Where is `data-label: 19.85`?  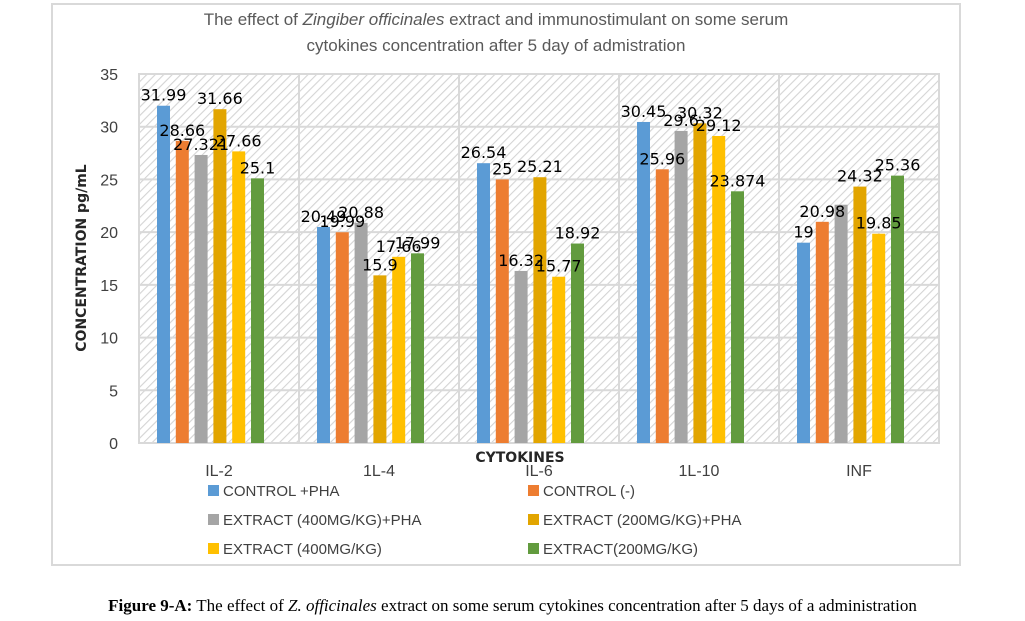
data-label: 19.85 is located at coordinates (879, 223).